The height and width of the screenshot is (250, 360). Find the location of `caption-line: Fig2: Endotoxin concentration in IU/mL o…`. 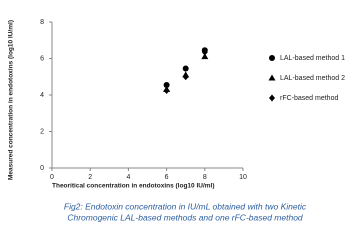

caption-line: Fig2: Endotoxin concentration in IU/mL o… is located at coordinates (185, 206).